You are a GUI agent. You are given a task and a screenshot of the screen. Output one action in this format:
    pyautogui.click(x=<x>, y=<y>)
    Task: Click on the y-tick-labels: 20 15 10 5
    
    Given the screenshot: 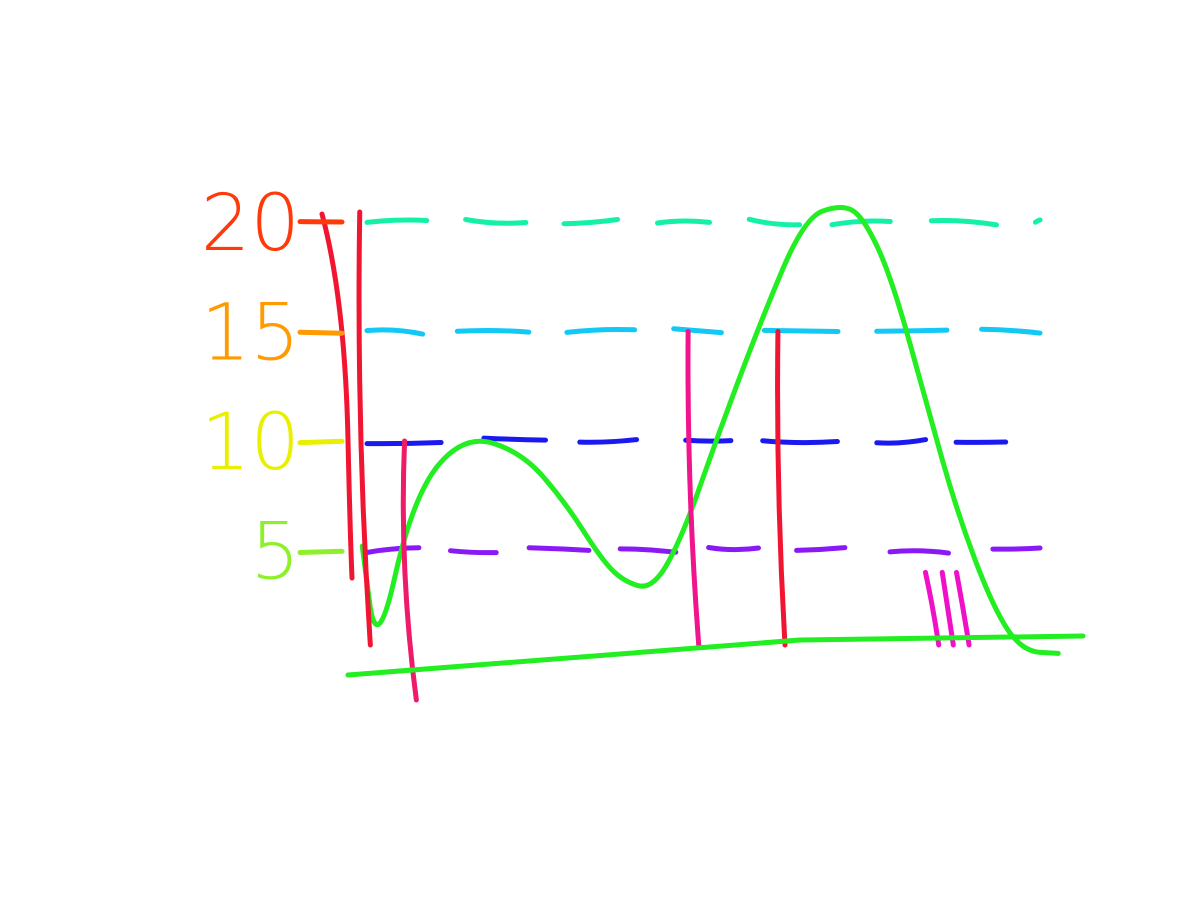 What is the action you would take?
    pyautogui.click(x=273, y=388)
    